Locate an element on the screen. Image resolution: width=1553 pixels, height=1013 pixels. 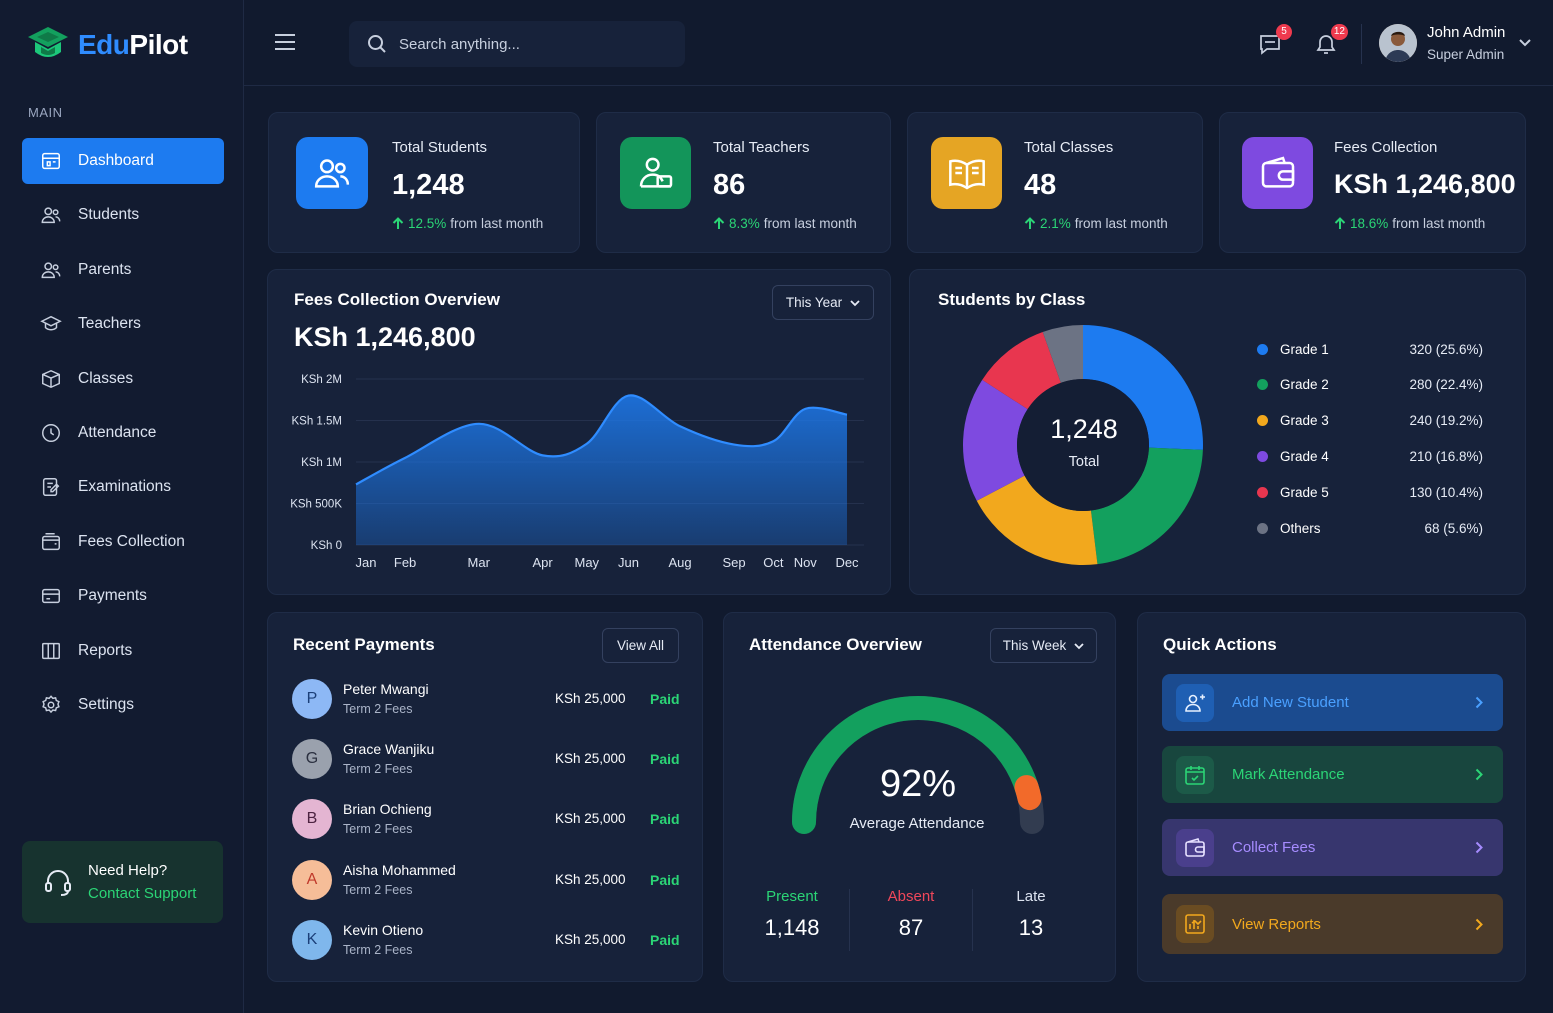
y-tick-label: KSh 1M is located at coordinates (321, 463).